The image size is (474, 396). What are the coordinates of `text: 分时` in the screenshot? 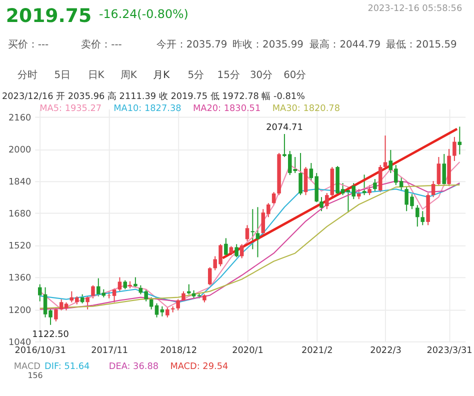 It's located at (28, 75).